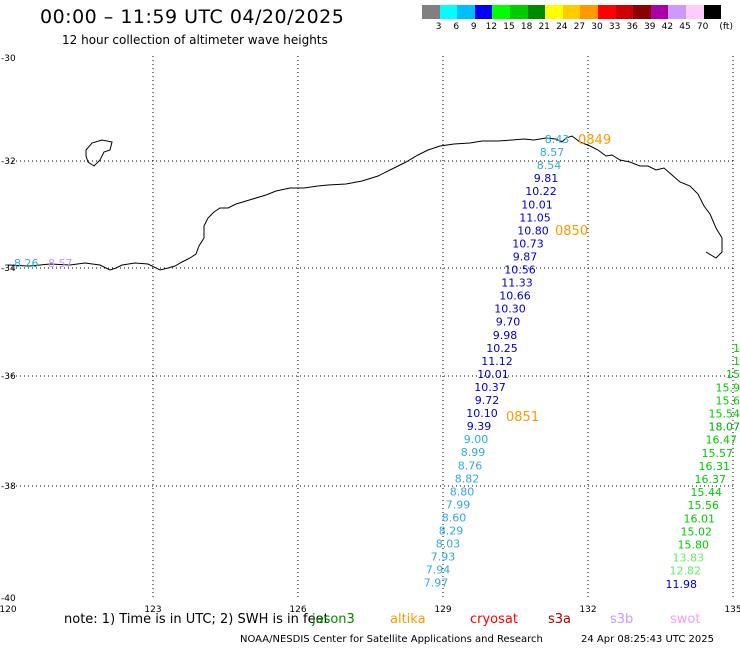  I want to click on track-point-label: 8.60, so click(454, 517).